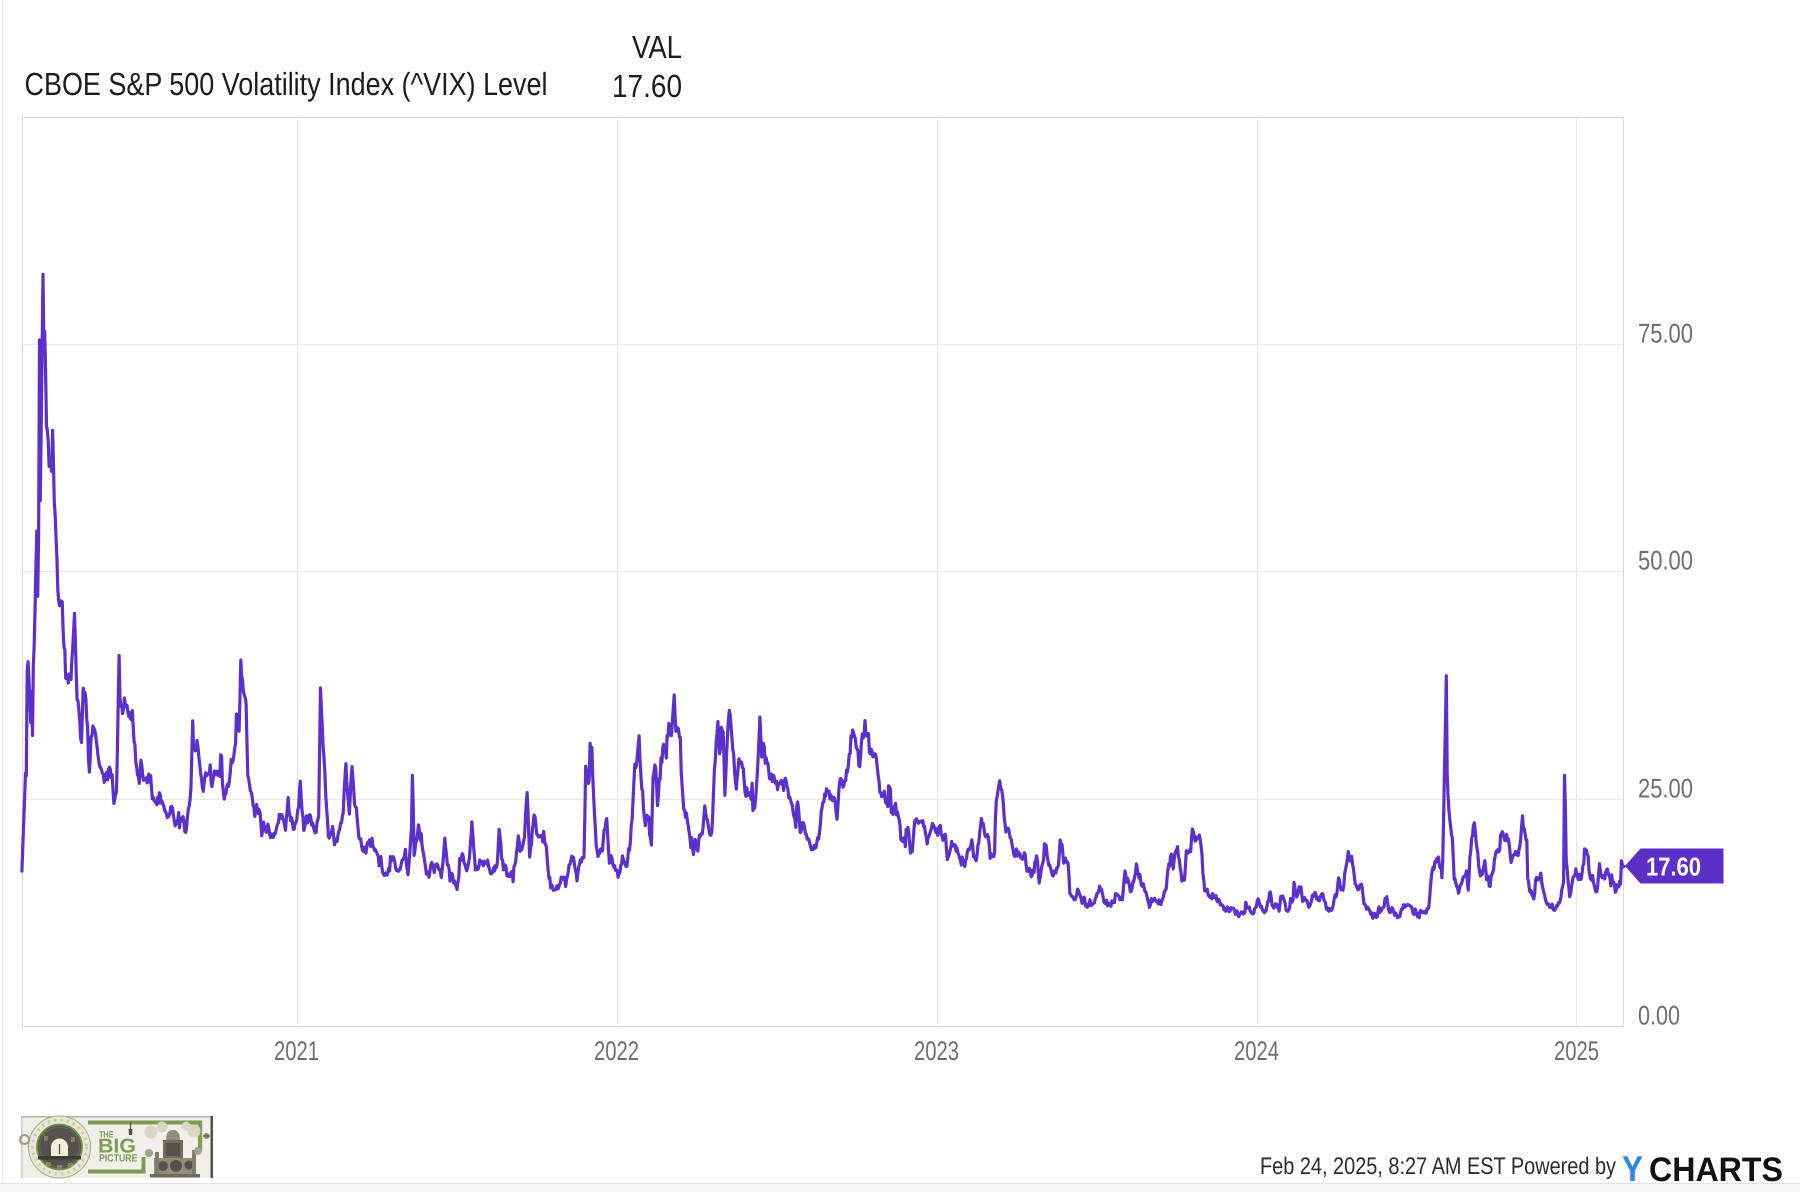 The width and height of the screenshot is (1800, 1192). What do you see at coordinates (1632, 1168) in the screenshot?
I see `svg-text: Y` at bounding box center [1632, 1168].